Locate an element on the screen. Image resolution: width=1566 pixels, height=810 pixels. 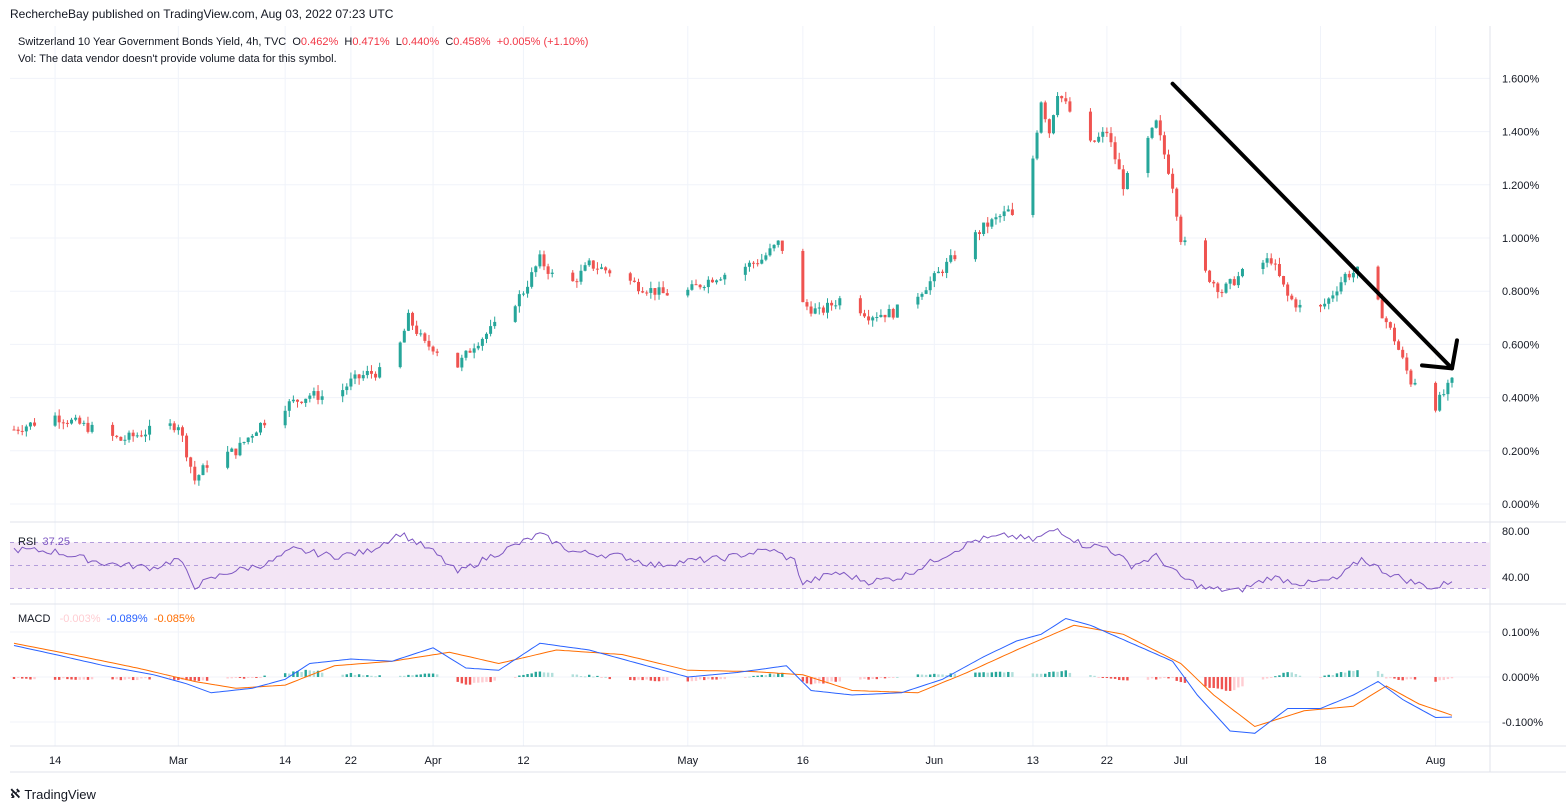
macd-legend: MACD -0.003% -0.089% -0.085% is located at coordinates (106, 619).